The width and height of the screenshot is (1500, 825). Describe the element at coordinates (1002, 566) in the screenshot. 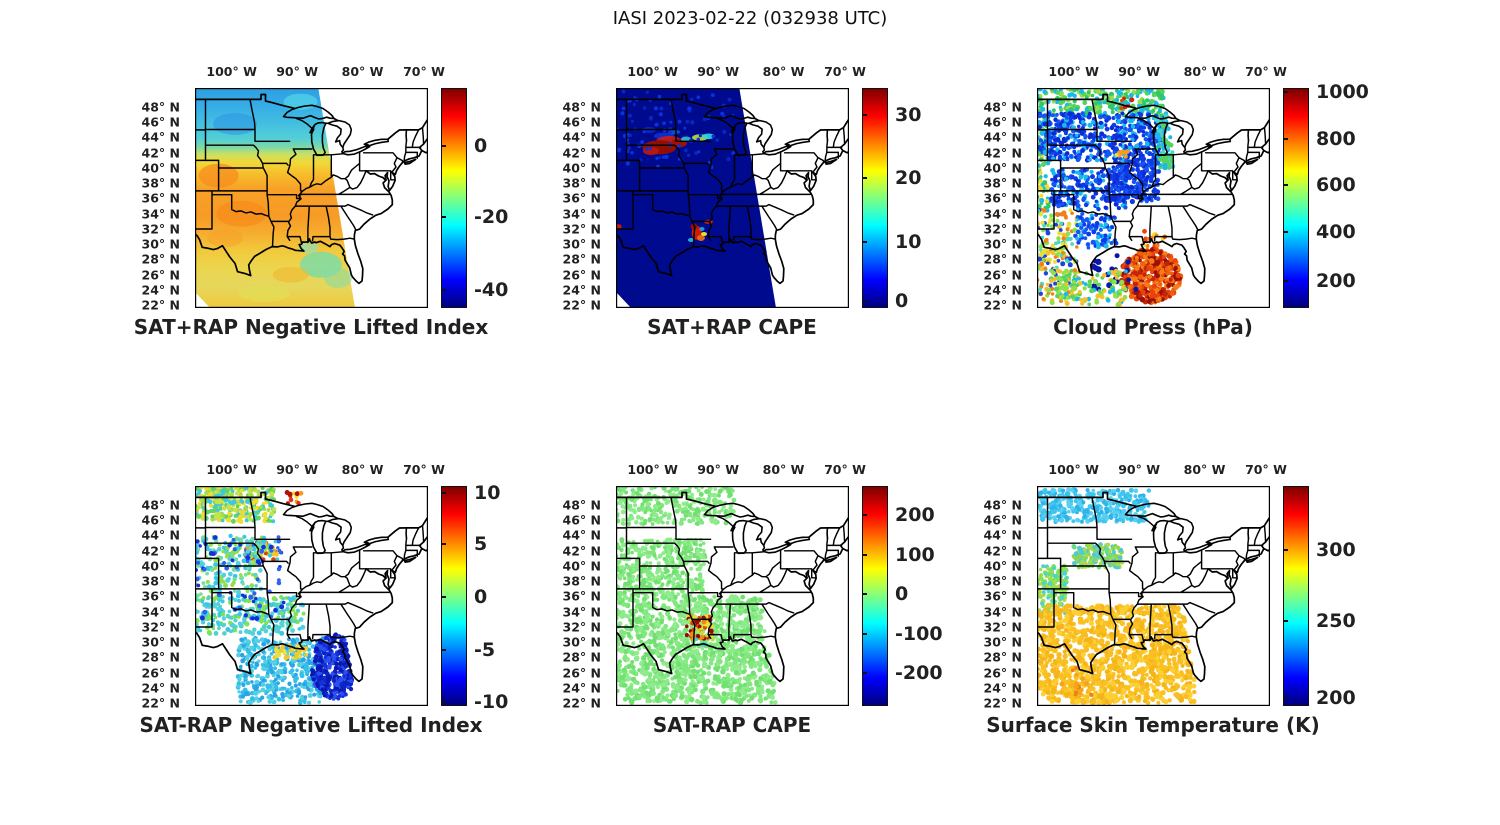

I see `lat-tick-label: 40° N` at that location.